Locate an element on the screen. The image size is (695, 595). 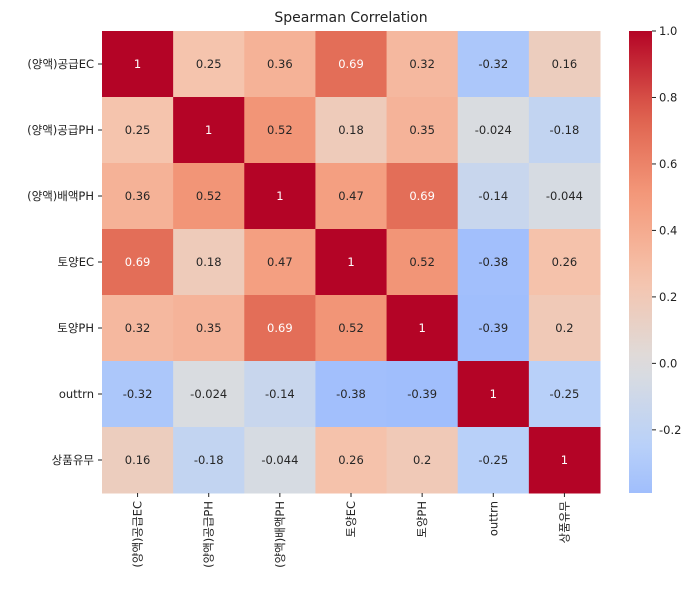
colorbar-ticks: 1.0 0.8 0.6 0.4 0.2 0.0 -0.2 is located at coordinates (666, 230).